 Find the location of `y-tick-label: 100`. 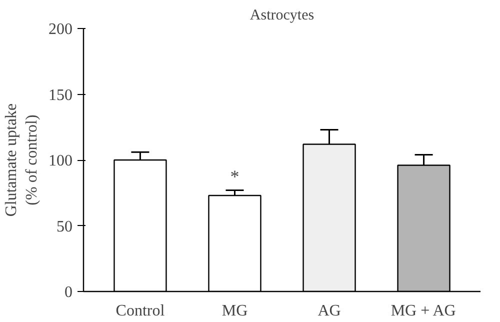

y-tick-label: 100 is located at coordinates (60, 161).